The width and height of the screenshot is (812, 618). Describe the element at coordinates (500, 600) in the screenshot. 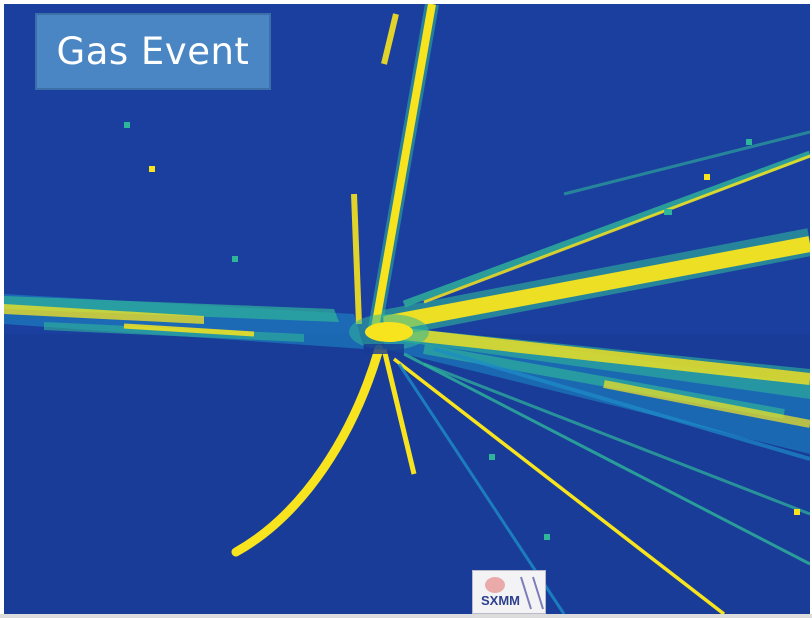

I see `logo-text: SXMM` at that location.